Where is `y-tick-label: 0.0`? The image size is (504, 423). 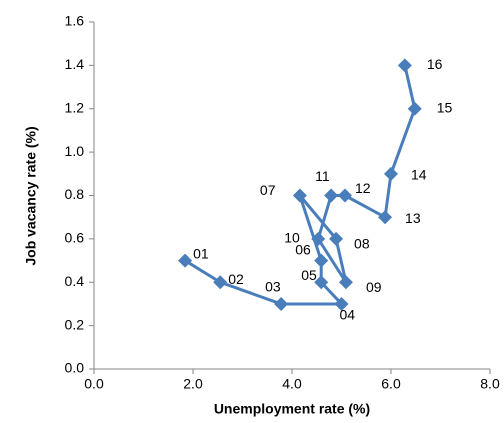 y-tick-label: 0.0 is located at coordinates (75, 368).